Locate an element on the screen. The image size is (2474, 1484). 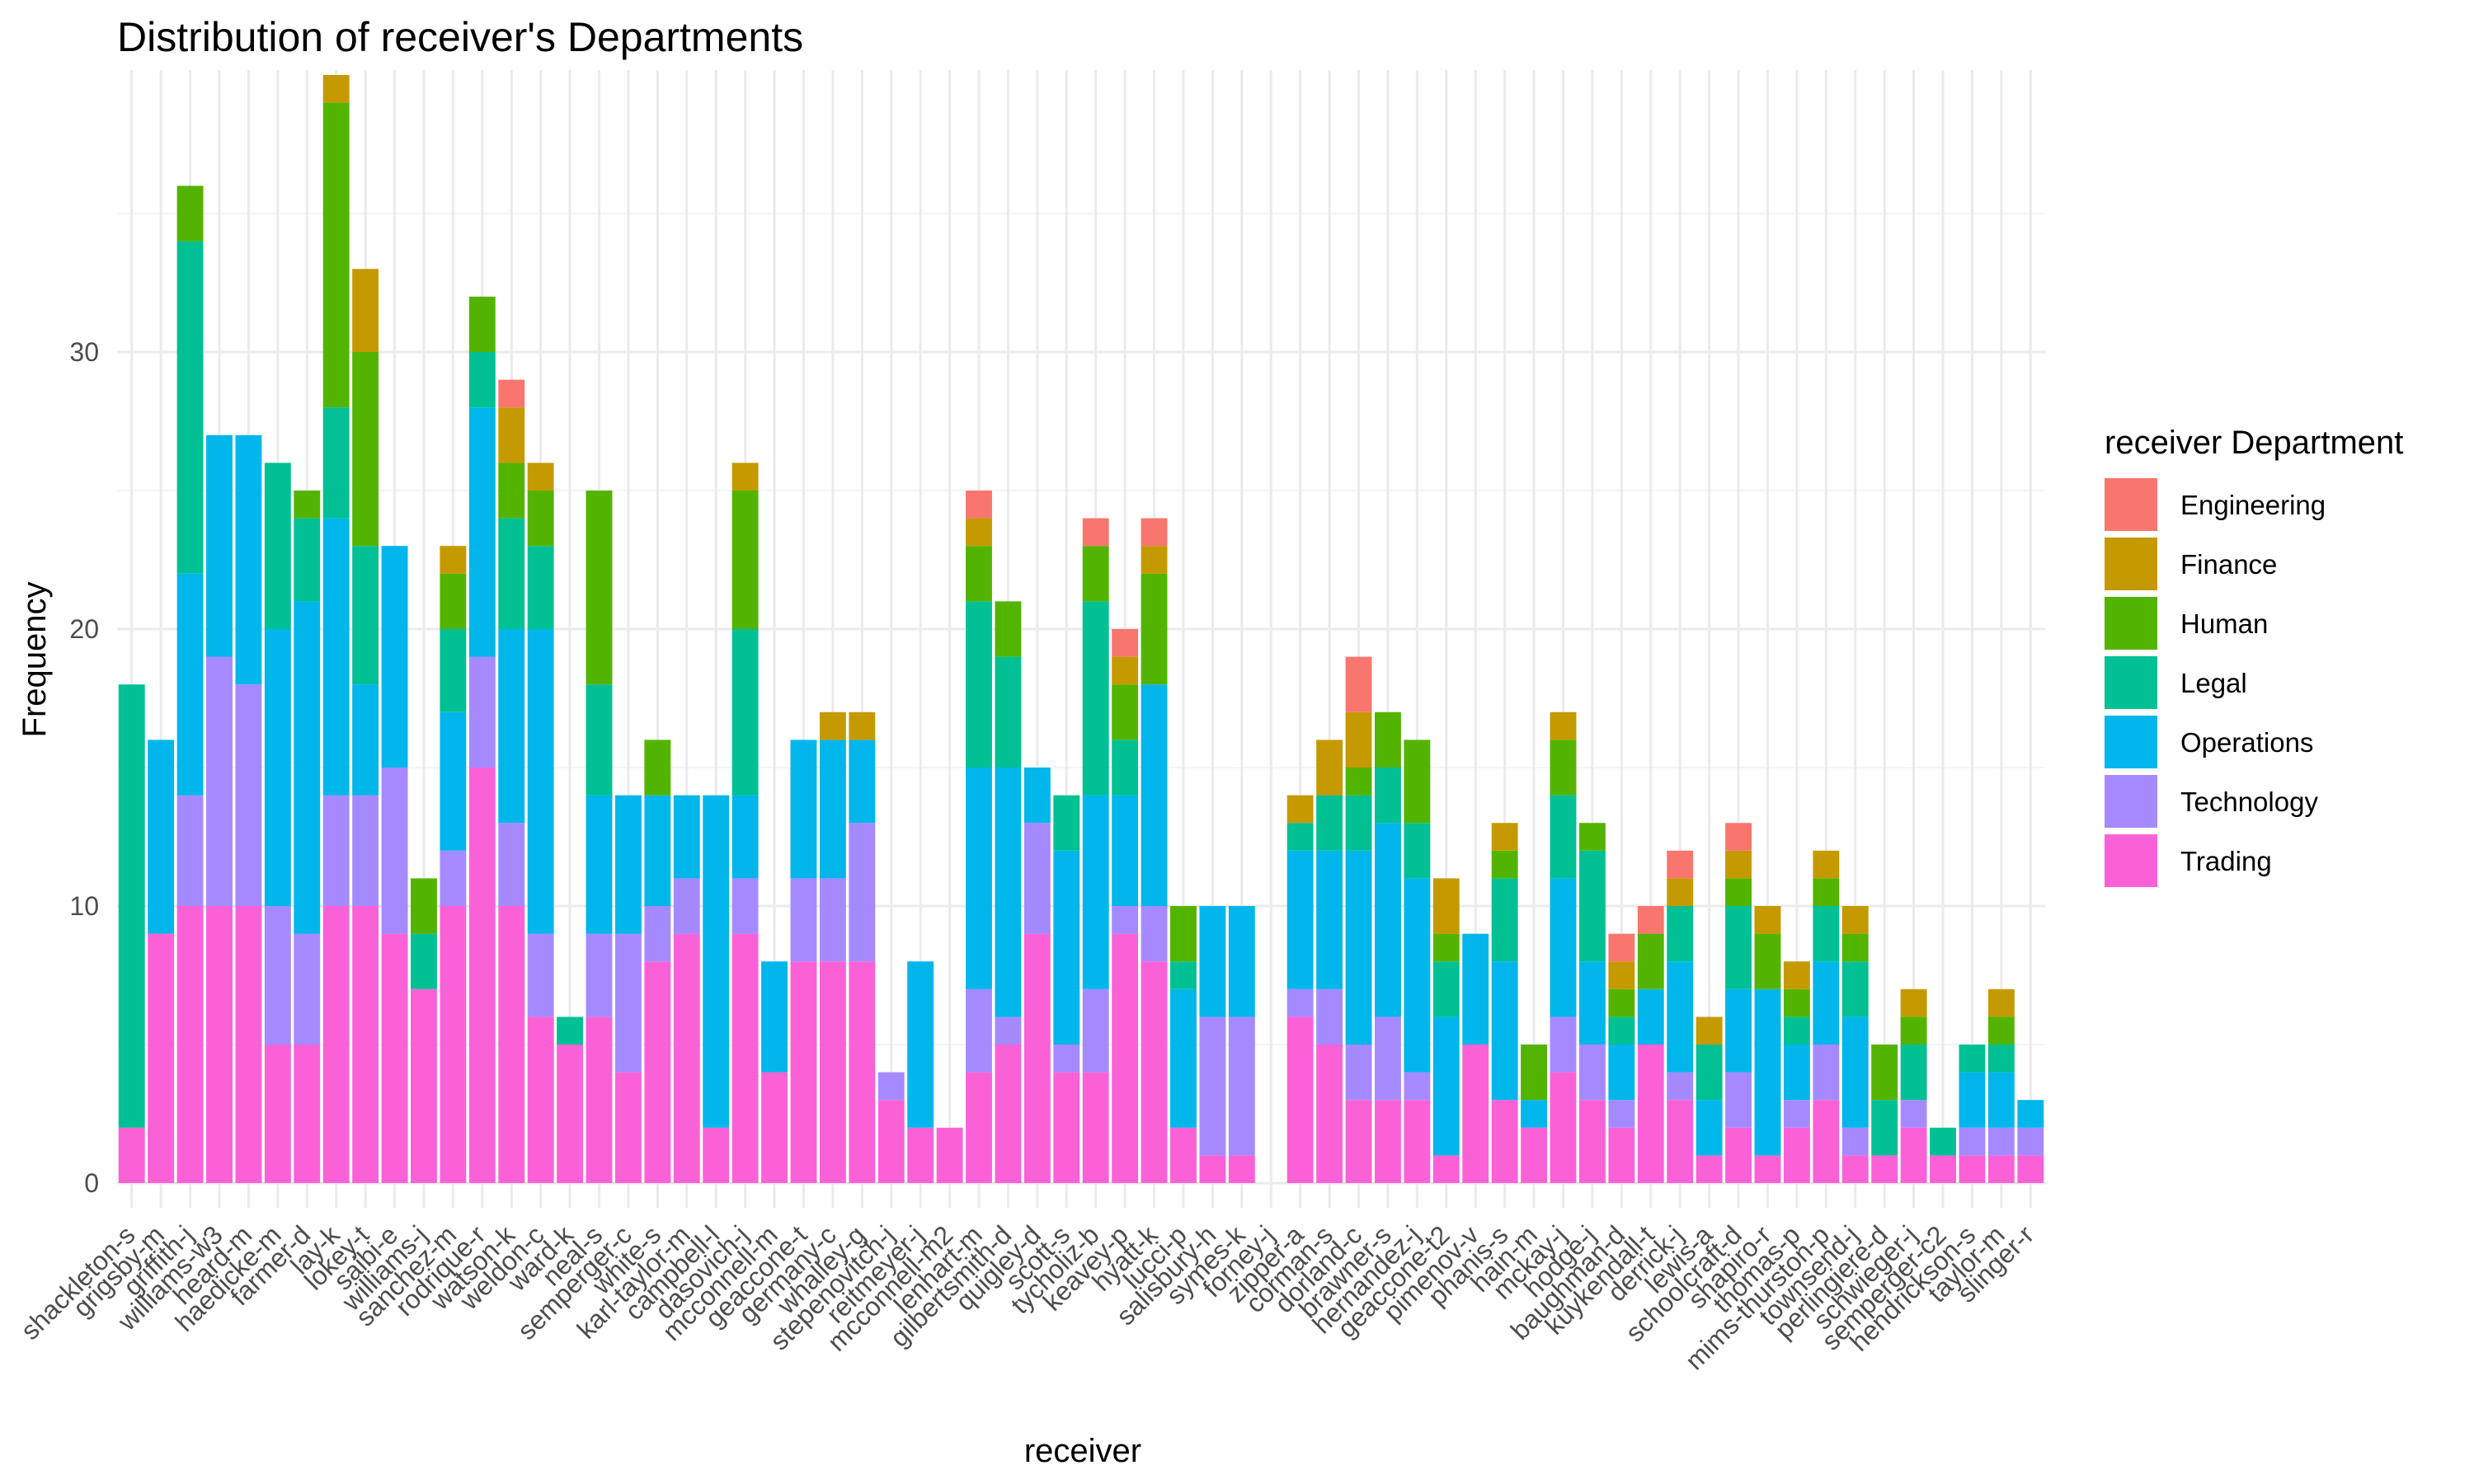
legend-swatch-trading is located at coordinates (2131, 860).